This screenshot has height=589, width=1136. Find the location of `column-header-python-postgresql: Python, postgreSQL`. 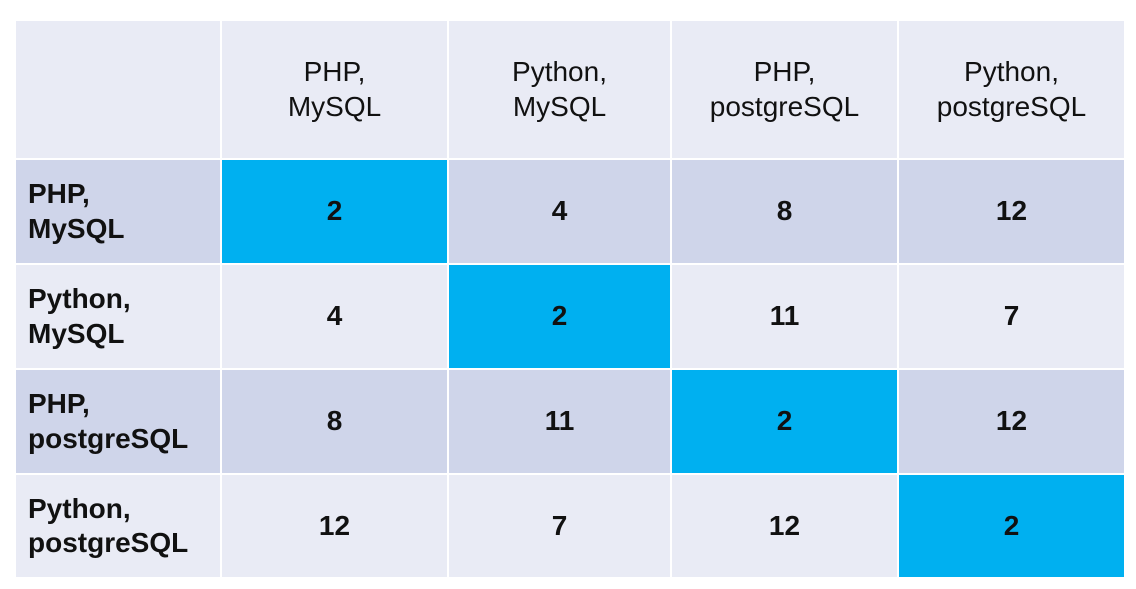

column-header-python-postgresql: Python, postgreSQL is located at coordinates (1011, 89).